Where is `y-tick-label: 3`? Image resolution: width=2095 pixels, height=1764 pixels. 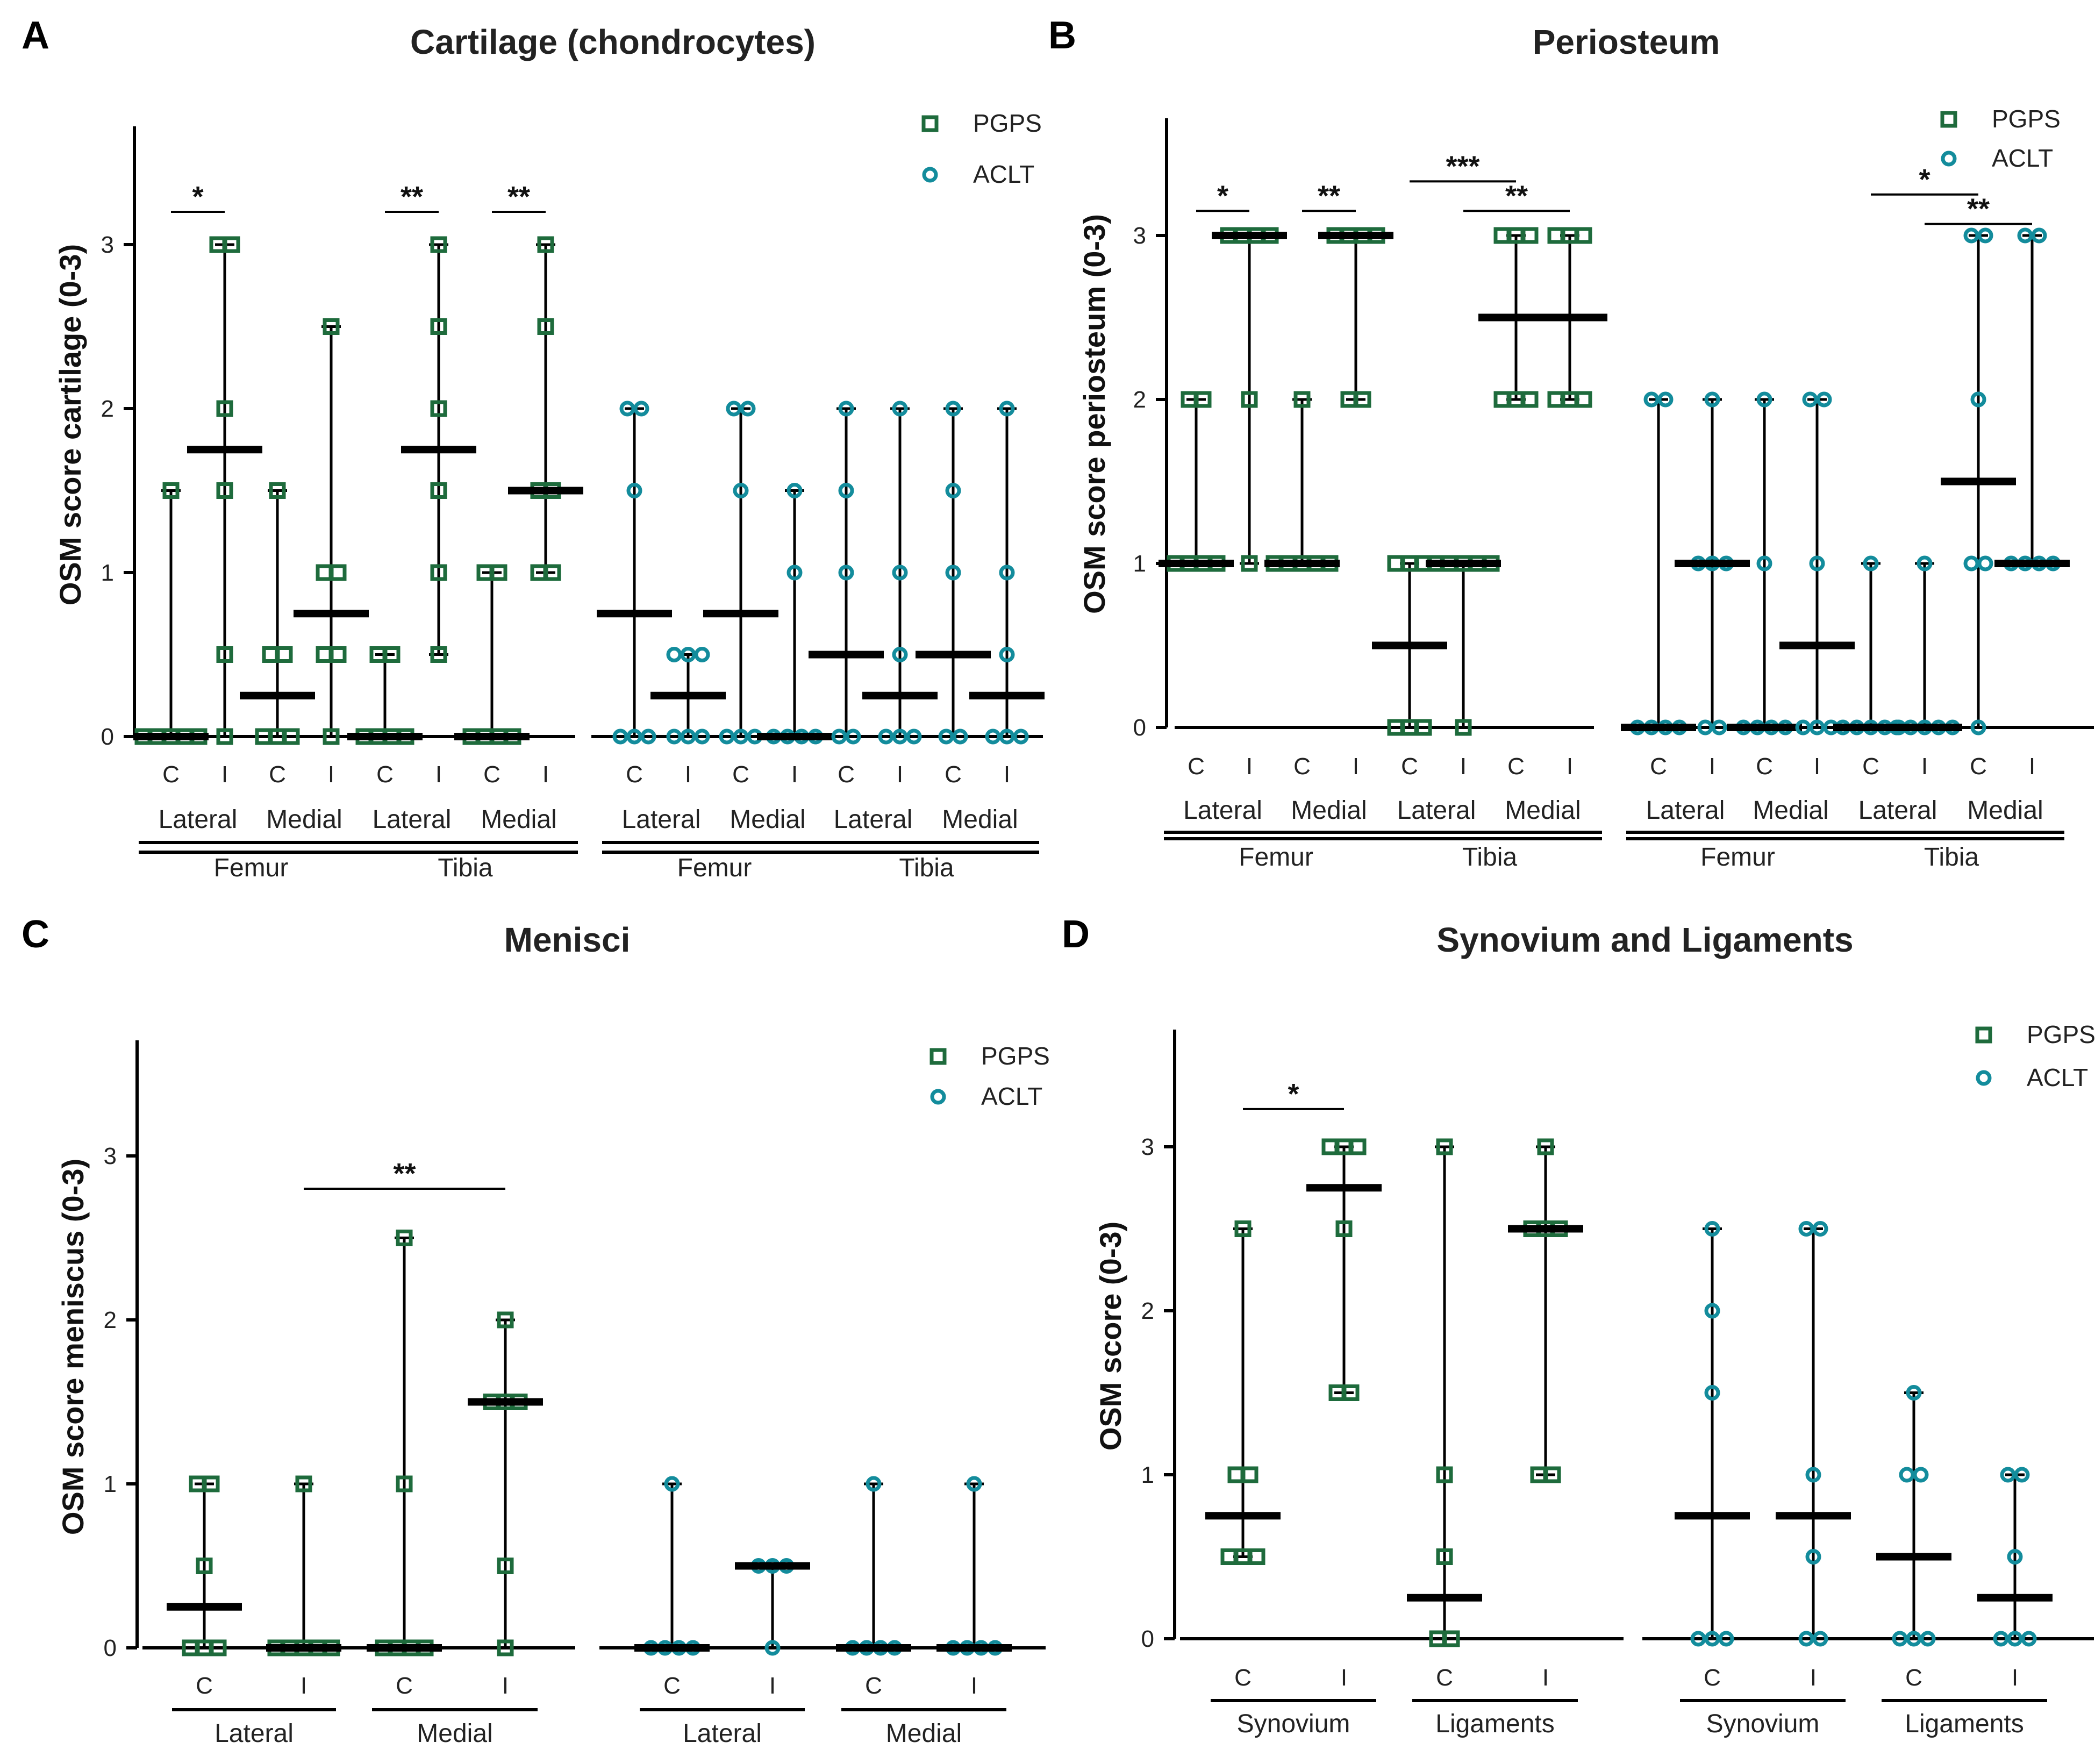 y-tick-label: 3 is located at coordinates (107, 245).